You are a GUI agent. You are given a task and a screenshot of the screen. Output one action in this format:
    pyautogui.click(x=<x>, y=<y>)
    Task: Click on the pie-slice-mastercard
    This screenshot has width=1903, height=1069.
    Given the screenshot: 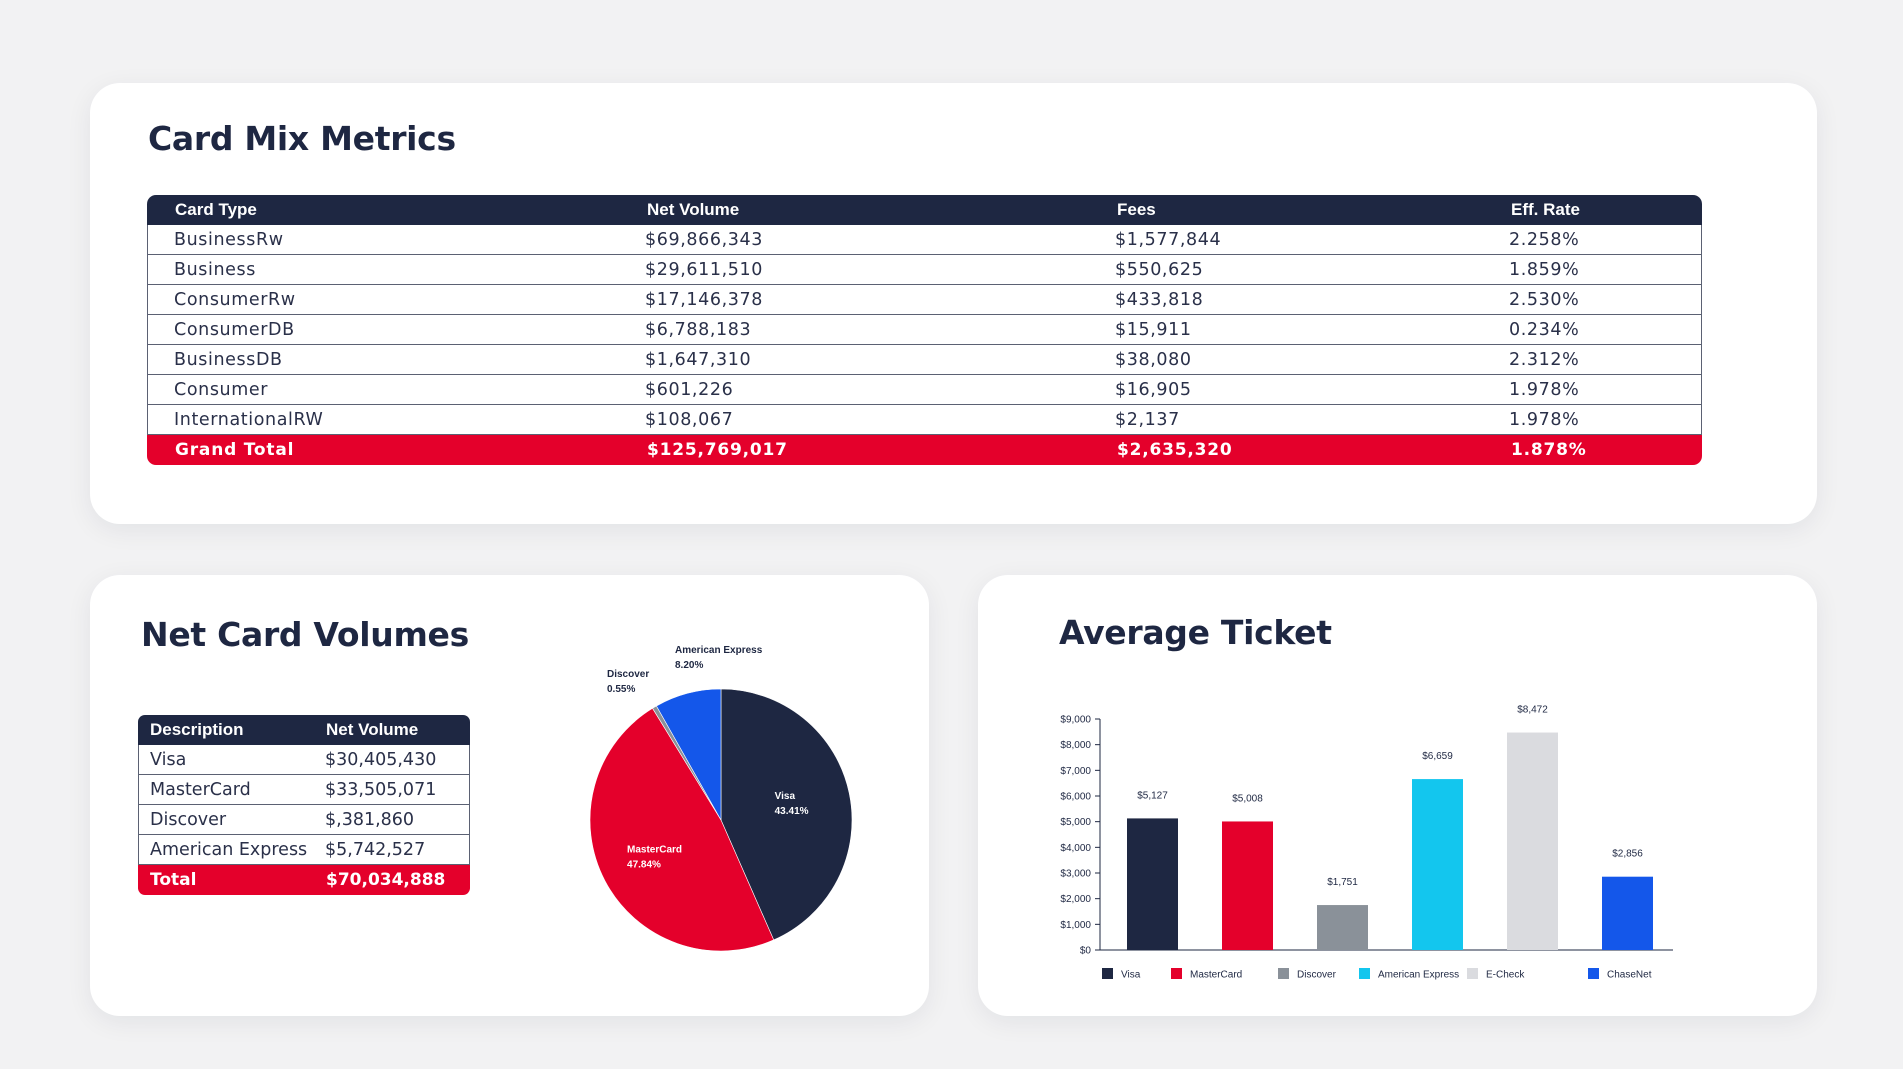 What is the action you would take?
    pyautogui.click(x=682, y=829)
    